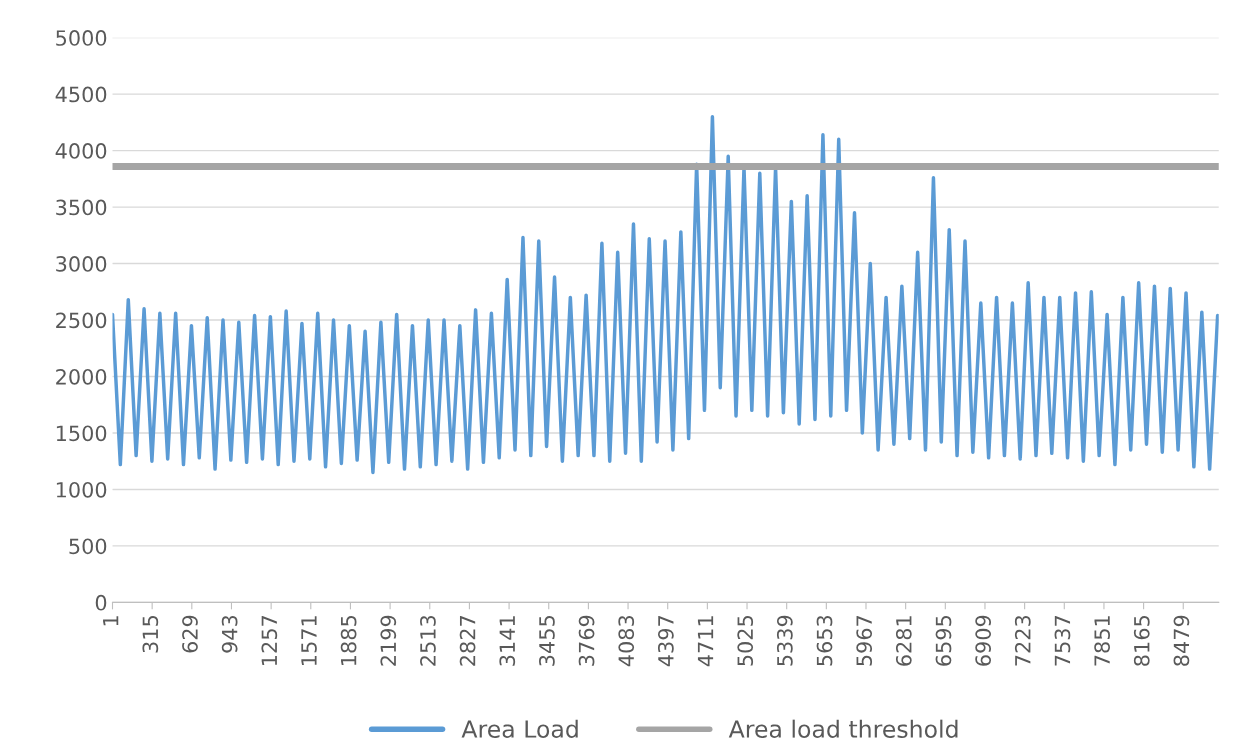  I want to click on y-tick-label: 3500, so click(81, 207).